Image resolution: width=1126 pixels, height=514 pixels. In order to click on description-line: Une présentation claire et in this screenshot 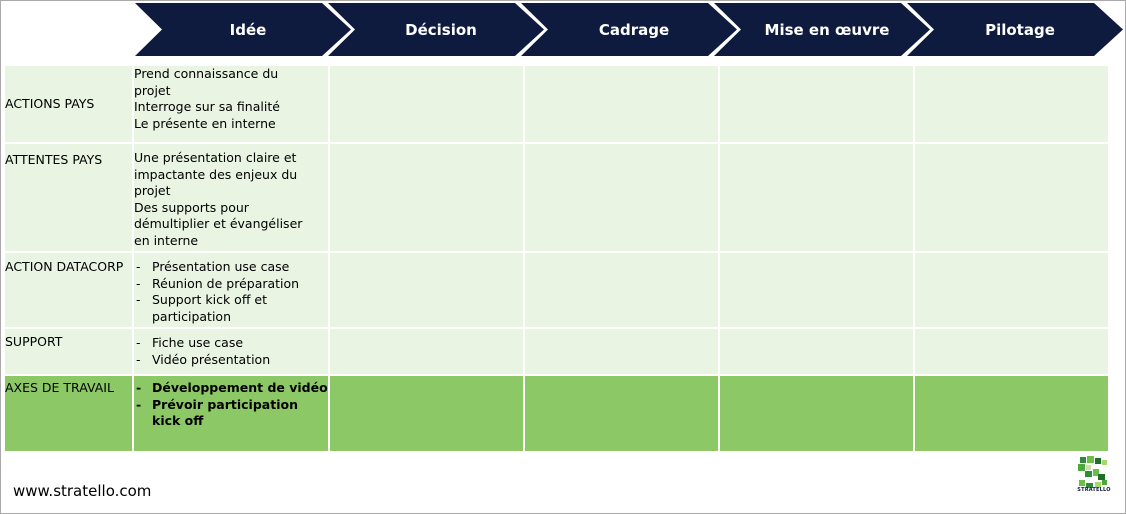, I will do `click(215, 157)`.